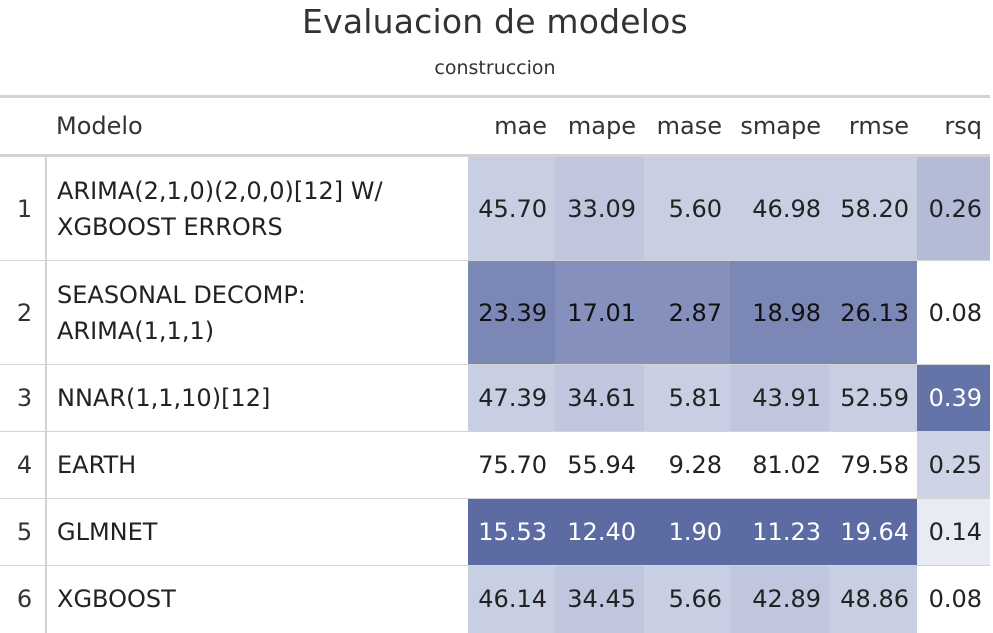  I want to click on table-title: Evaluacion de modelos, so click(495, 21).